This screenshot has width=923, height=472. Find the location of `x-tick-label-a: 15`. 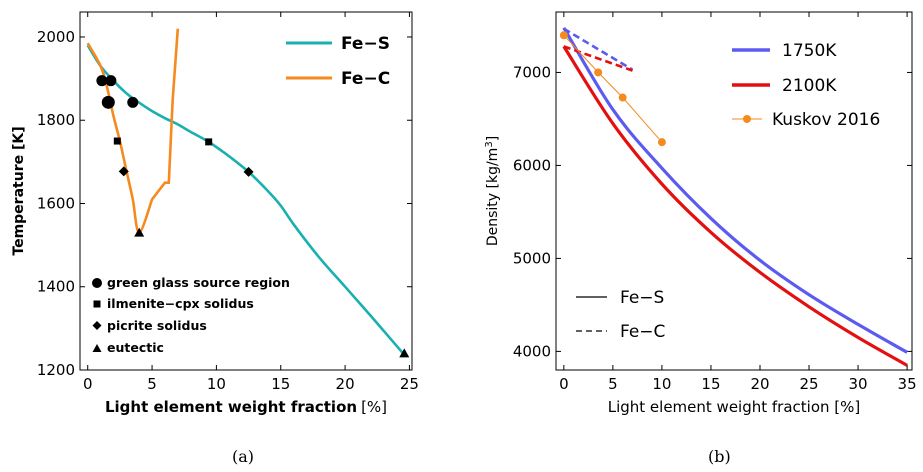

x-tick-label-a: 15 is located at coordinates (280, 384).